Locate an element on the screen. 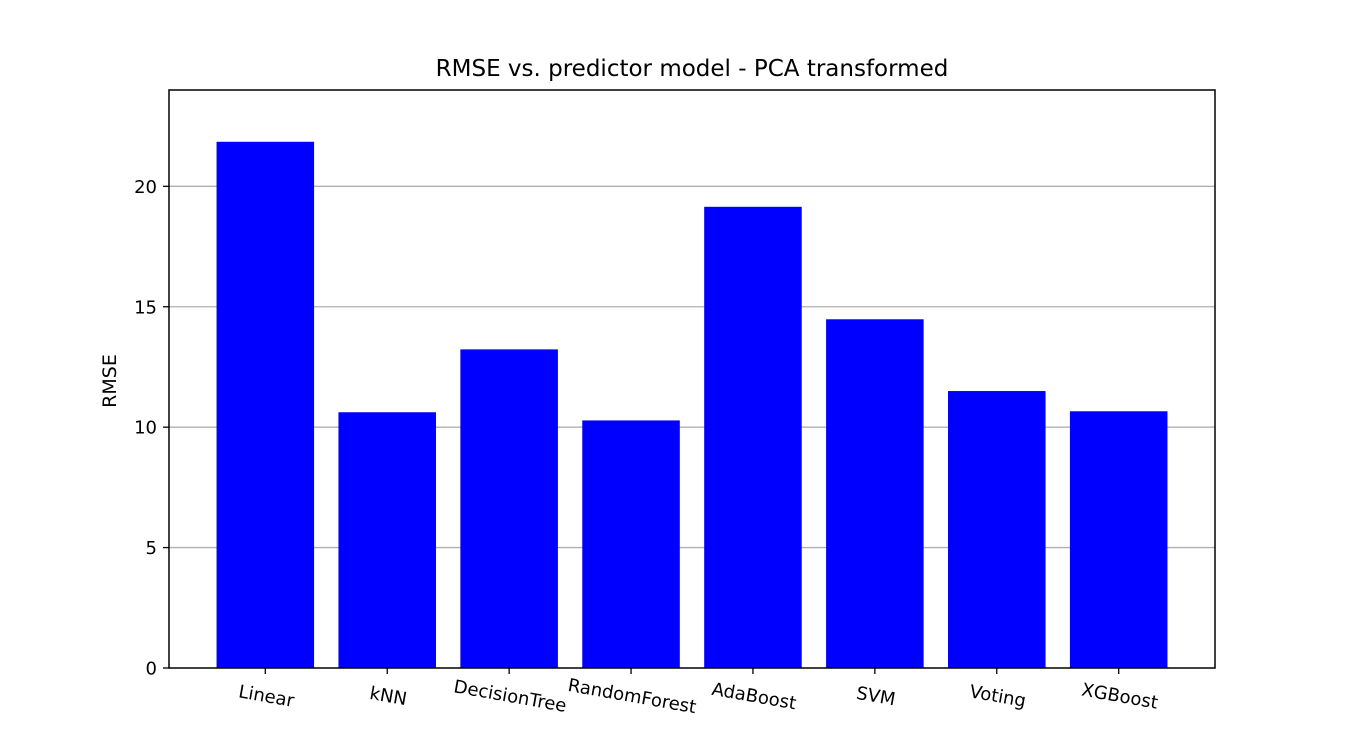 This screenshot has width=1350, height=754. y-axis-ticks: 0 5 10 15 20 is located at coordinates (151, 428).